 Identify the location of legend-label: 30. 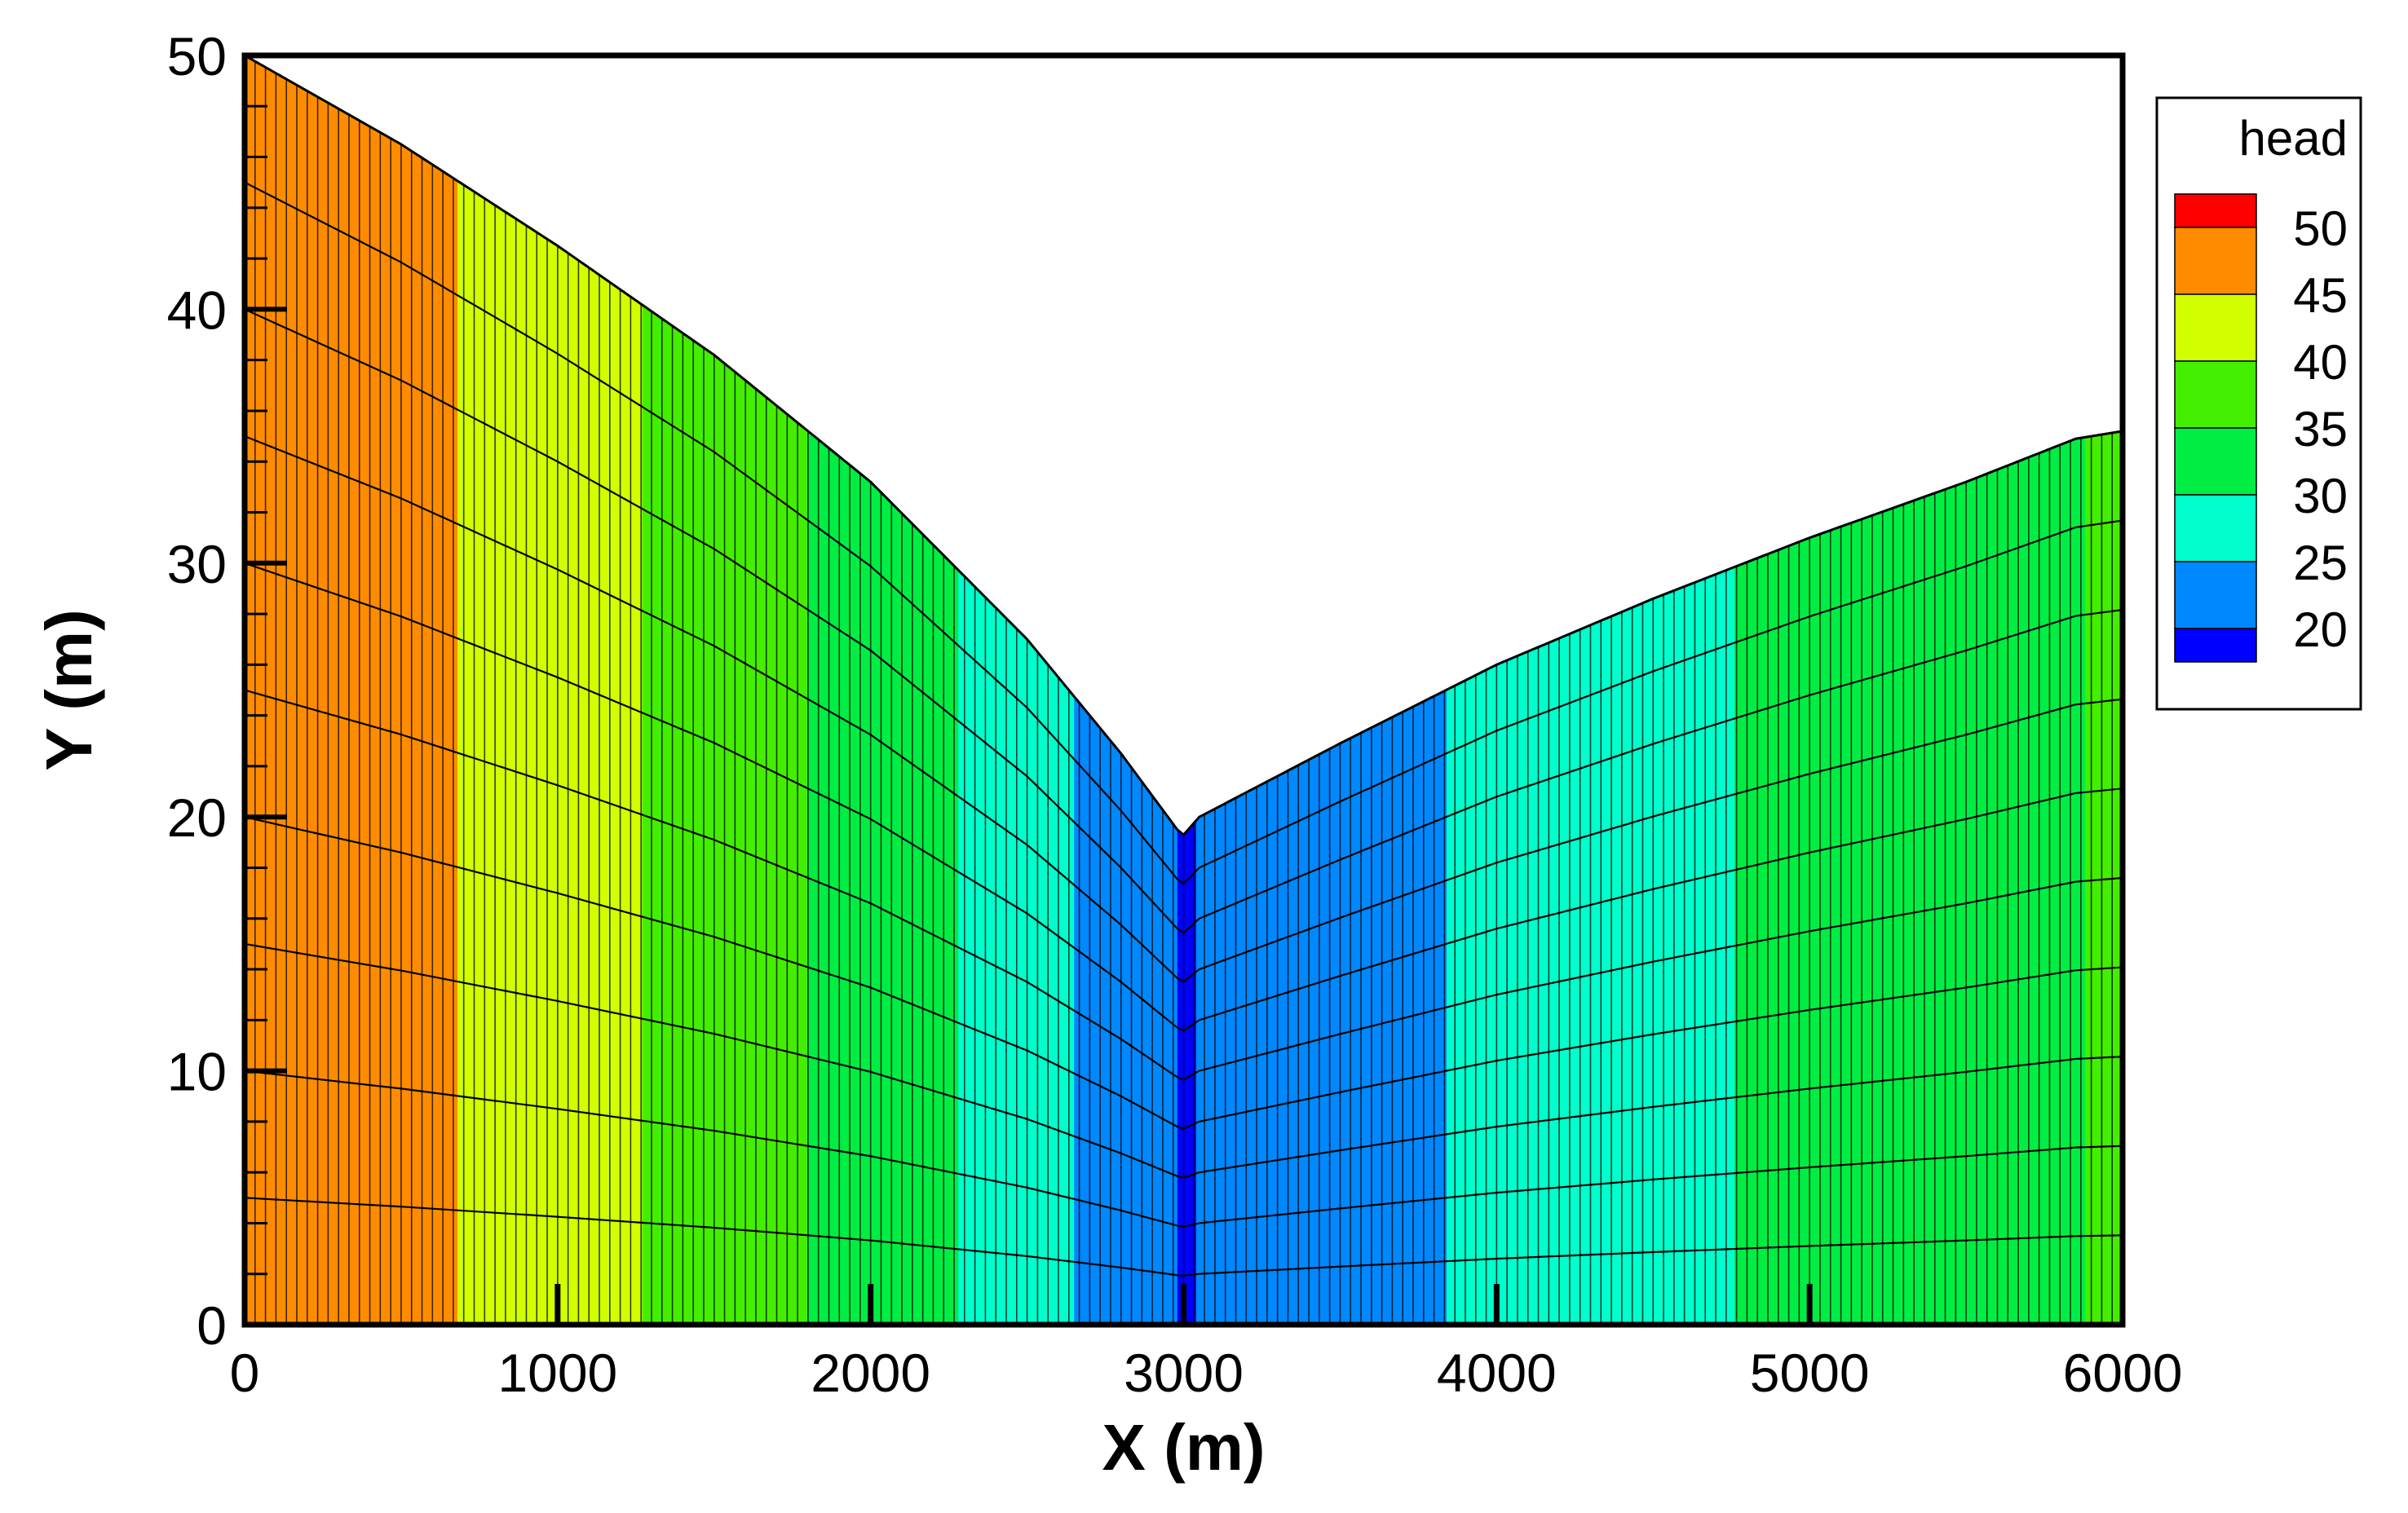
(2320, 496).